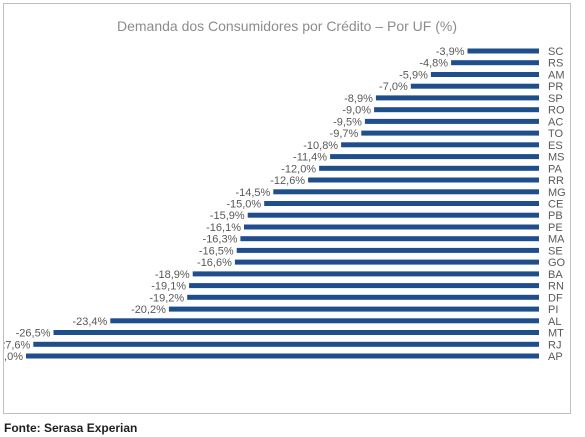 Image resolution: width=585 pixels, height=437 pixels. Describe the element at coordinates (556, 134) in the screenshot. I see `category-label-to: TO` at that location.